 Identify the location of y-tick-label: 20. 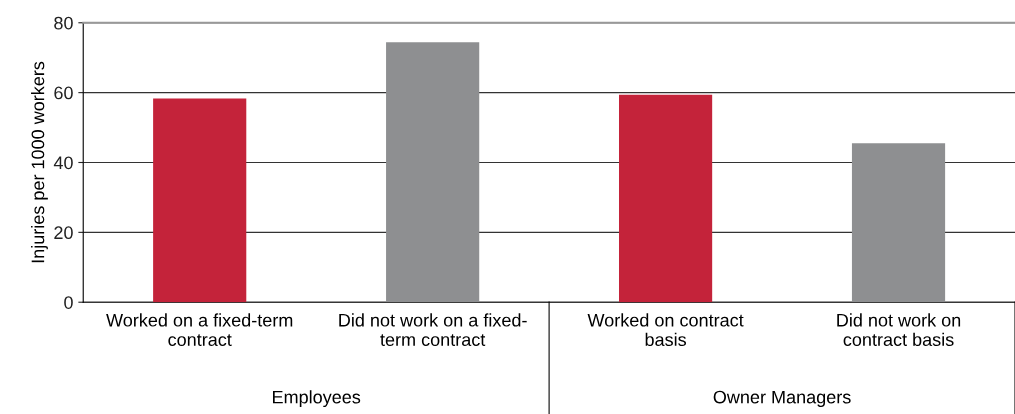
(63, 233).